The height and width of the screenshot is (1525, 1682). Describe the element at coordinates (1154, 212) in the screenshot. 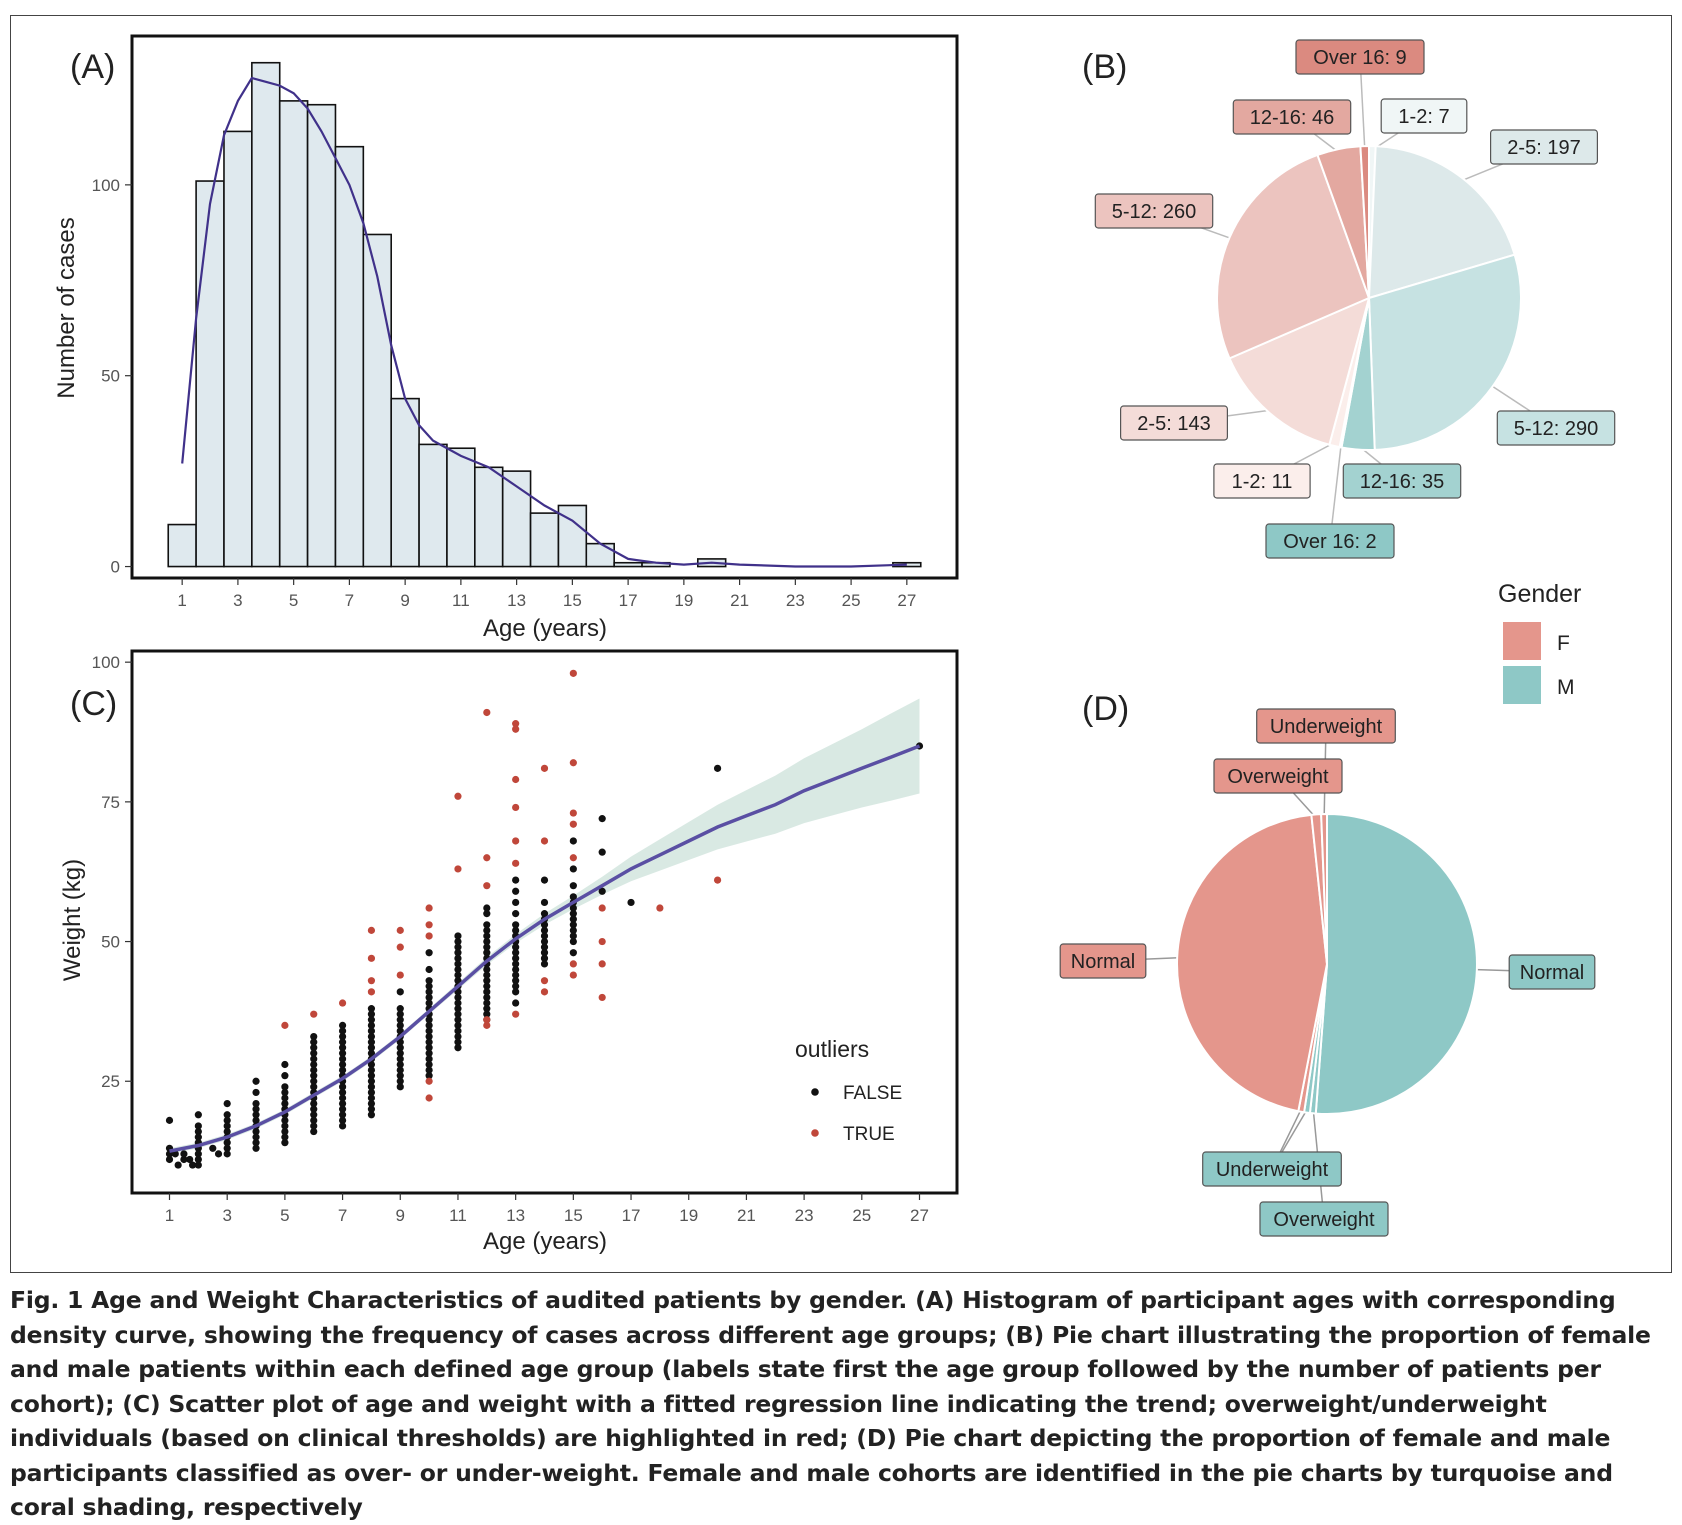

I see `slice-label: 5-12: 260` at that location.